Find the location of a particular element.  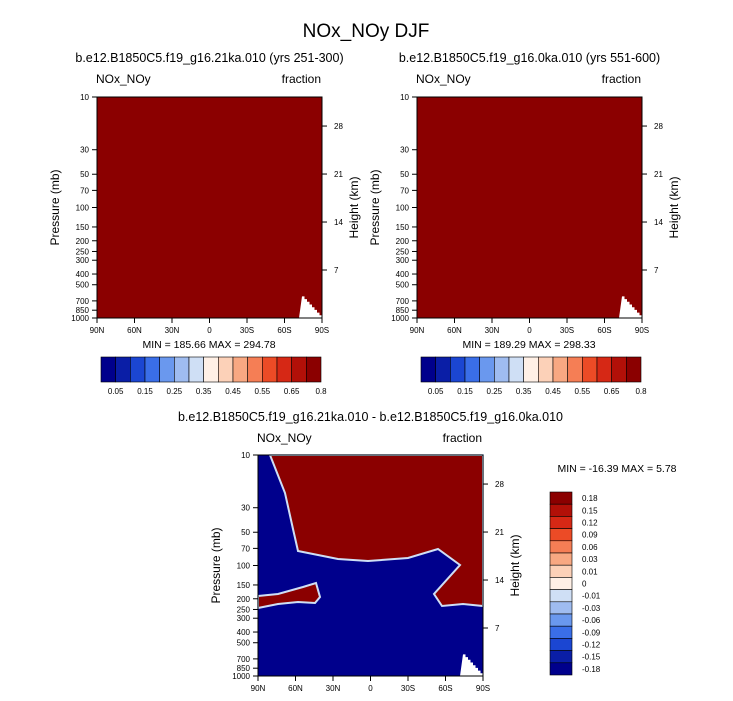

colorbar-label: -0.09 is located at coordinates (591, 632).